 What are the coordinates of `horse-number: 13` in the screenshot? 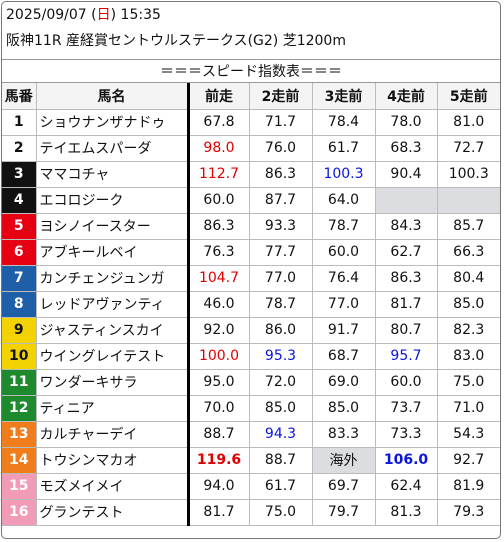 It's located at (19, 434).